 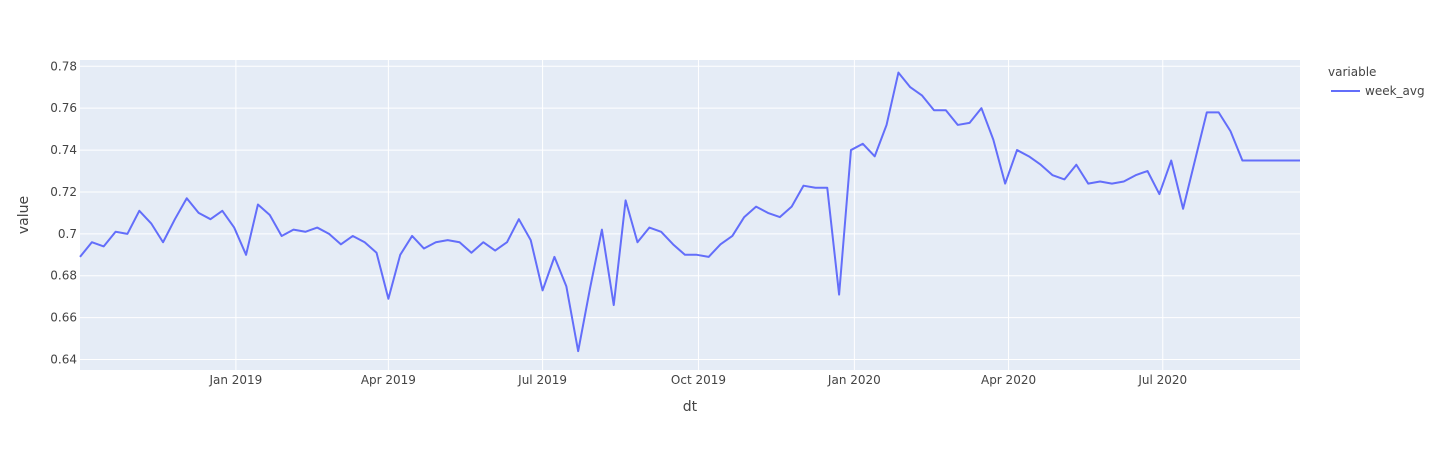 I want to click on y-tick-label: 0.78, so click(x=63, y=66).